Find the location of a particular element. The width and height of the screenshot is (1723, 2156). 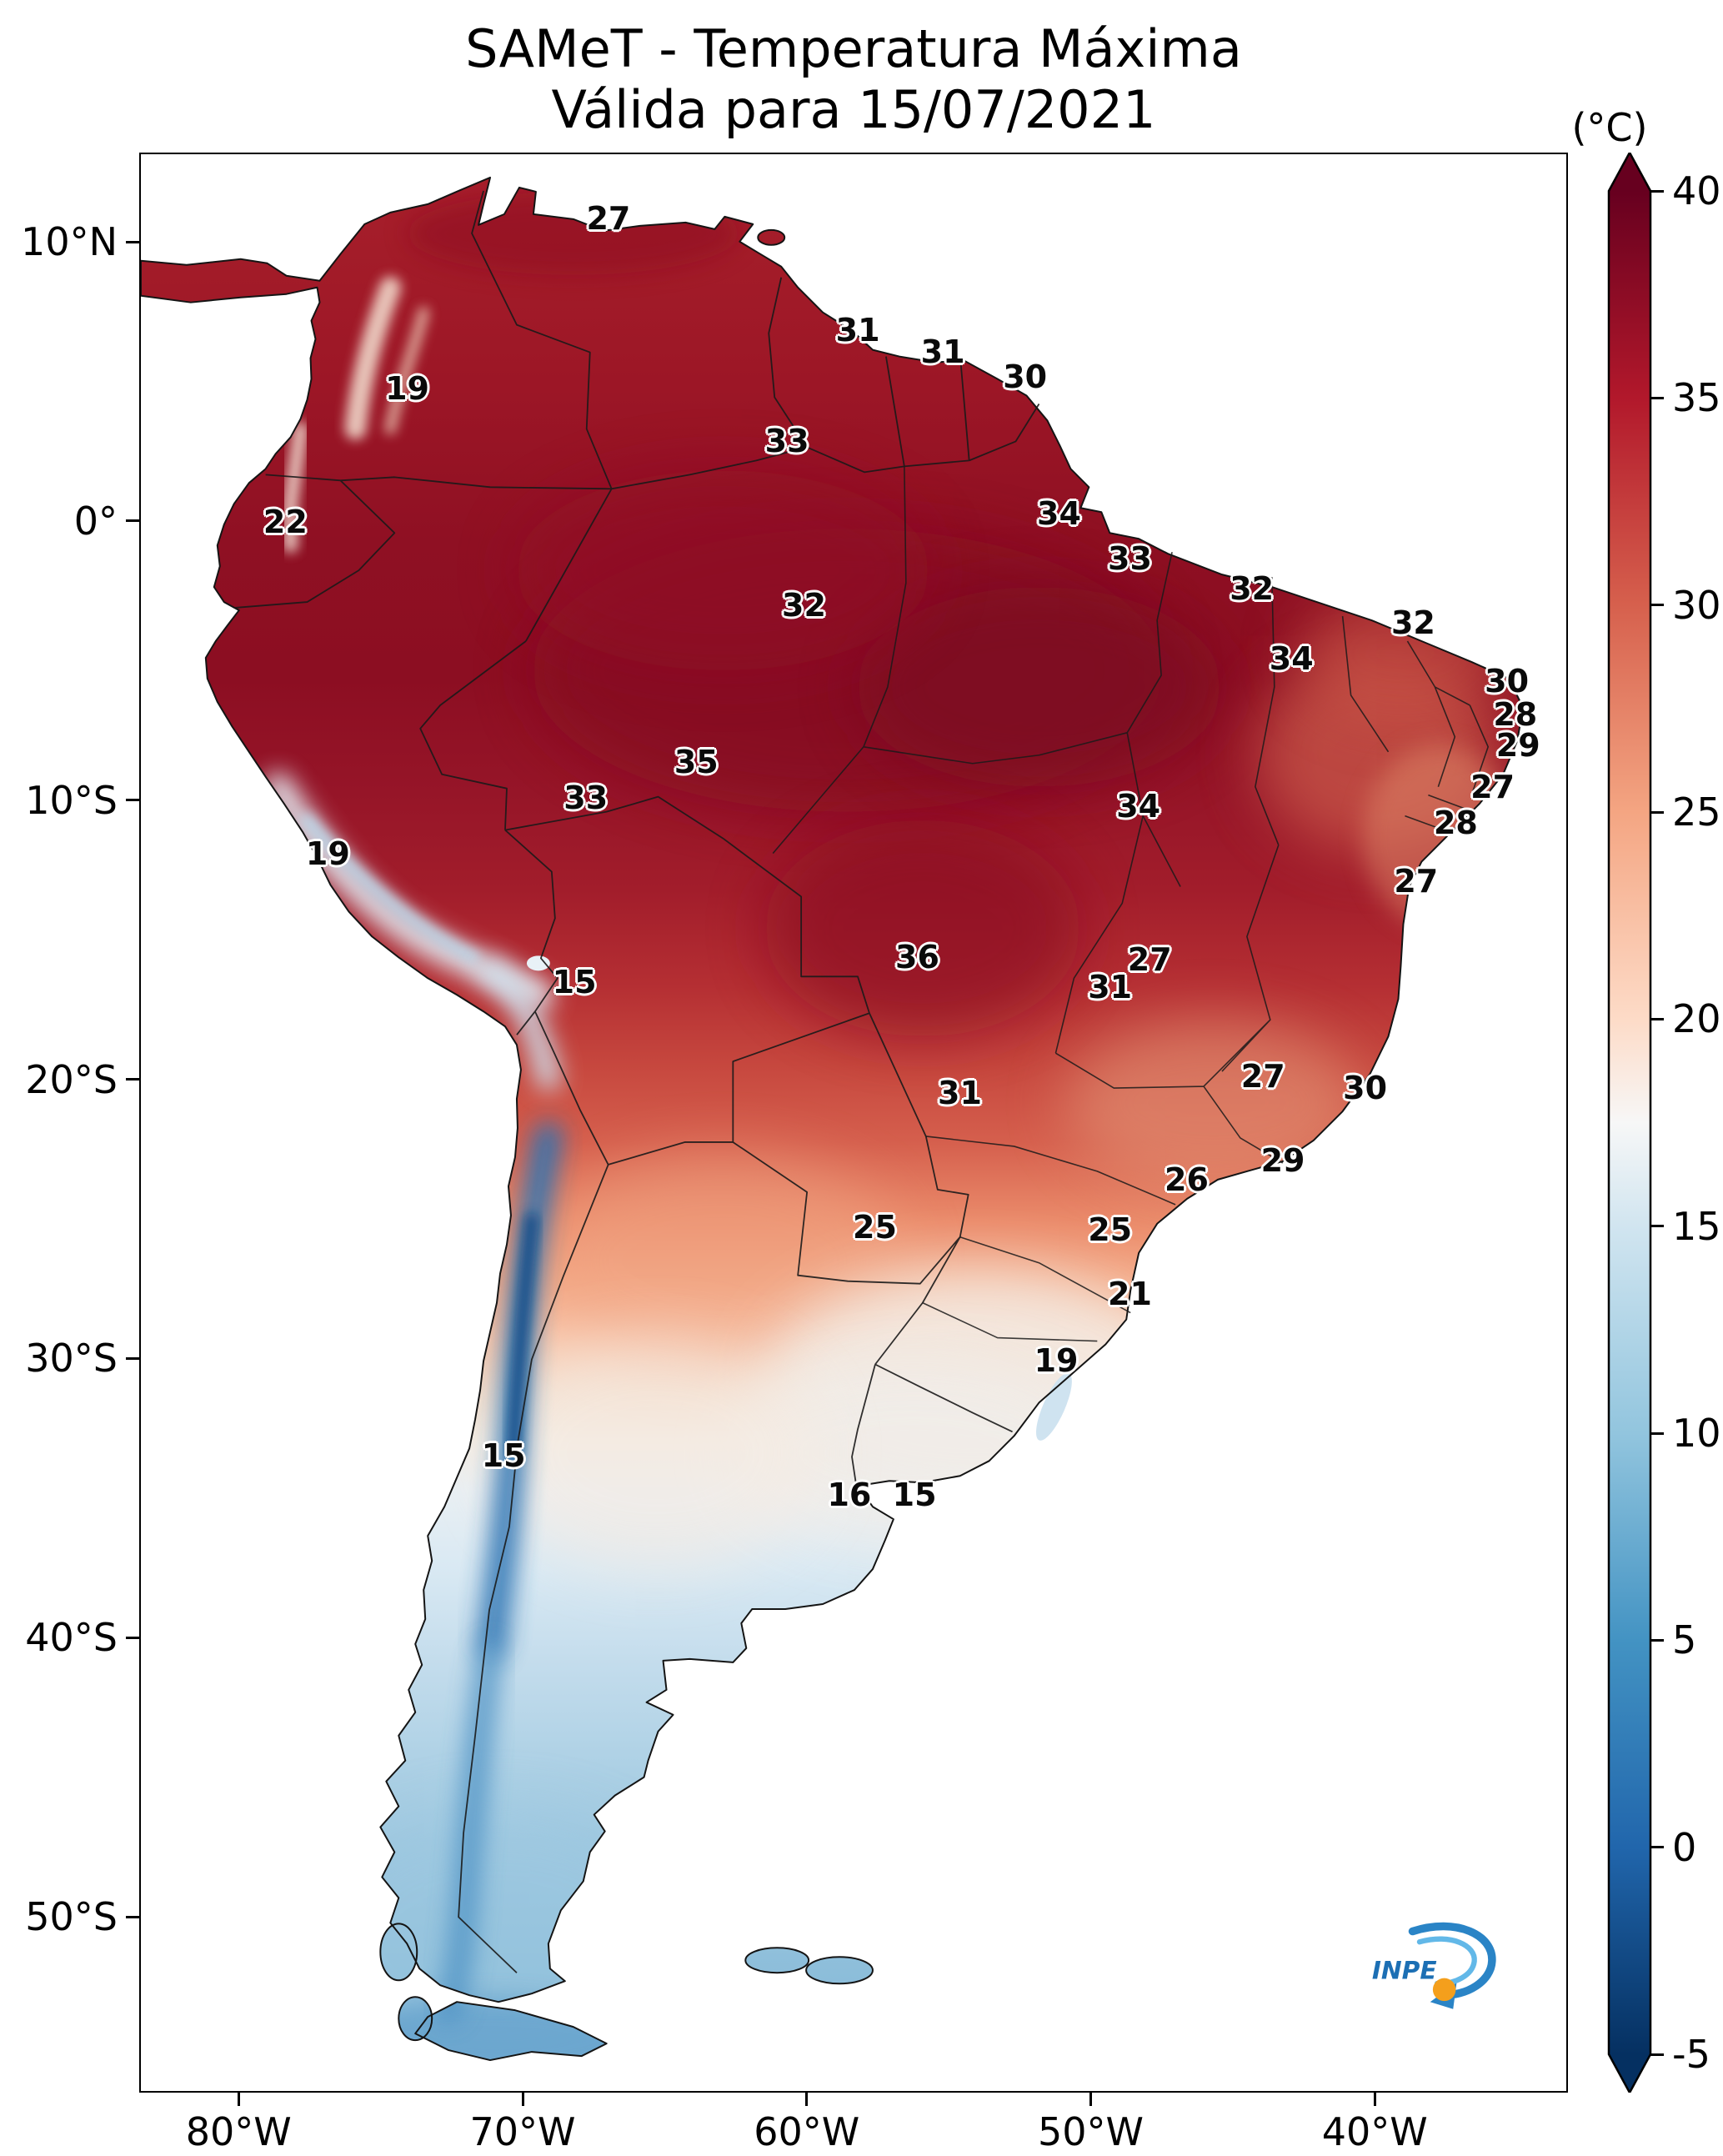

title-line-2: Válida para 15/07/2021 is located at coordinates (853, 110).